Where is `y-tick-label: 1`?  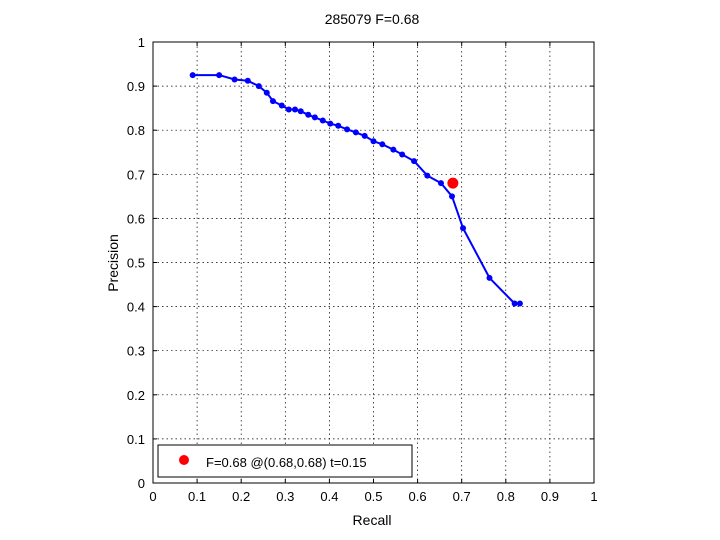 y-tick-label: 1 is located at coordinates (141, 42).